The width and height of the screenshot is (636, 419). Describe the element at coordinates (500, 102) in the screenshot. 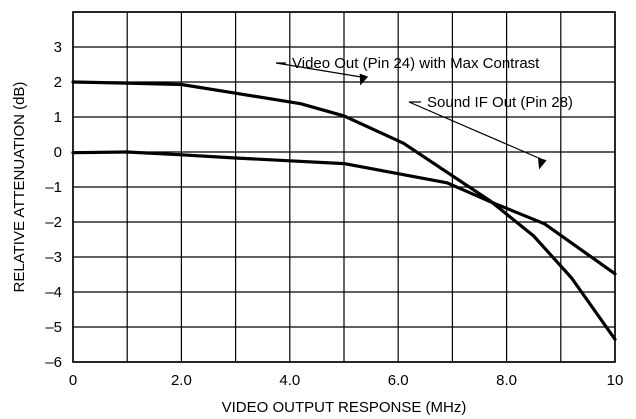

I see `annotation-sound-if: Sound IF Out (Pin 28)` at that location.